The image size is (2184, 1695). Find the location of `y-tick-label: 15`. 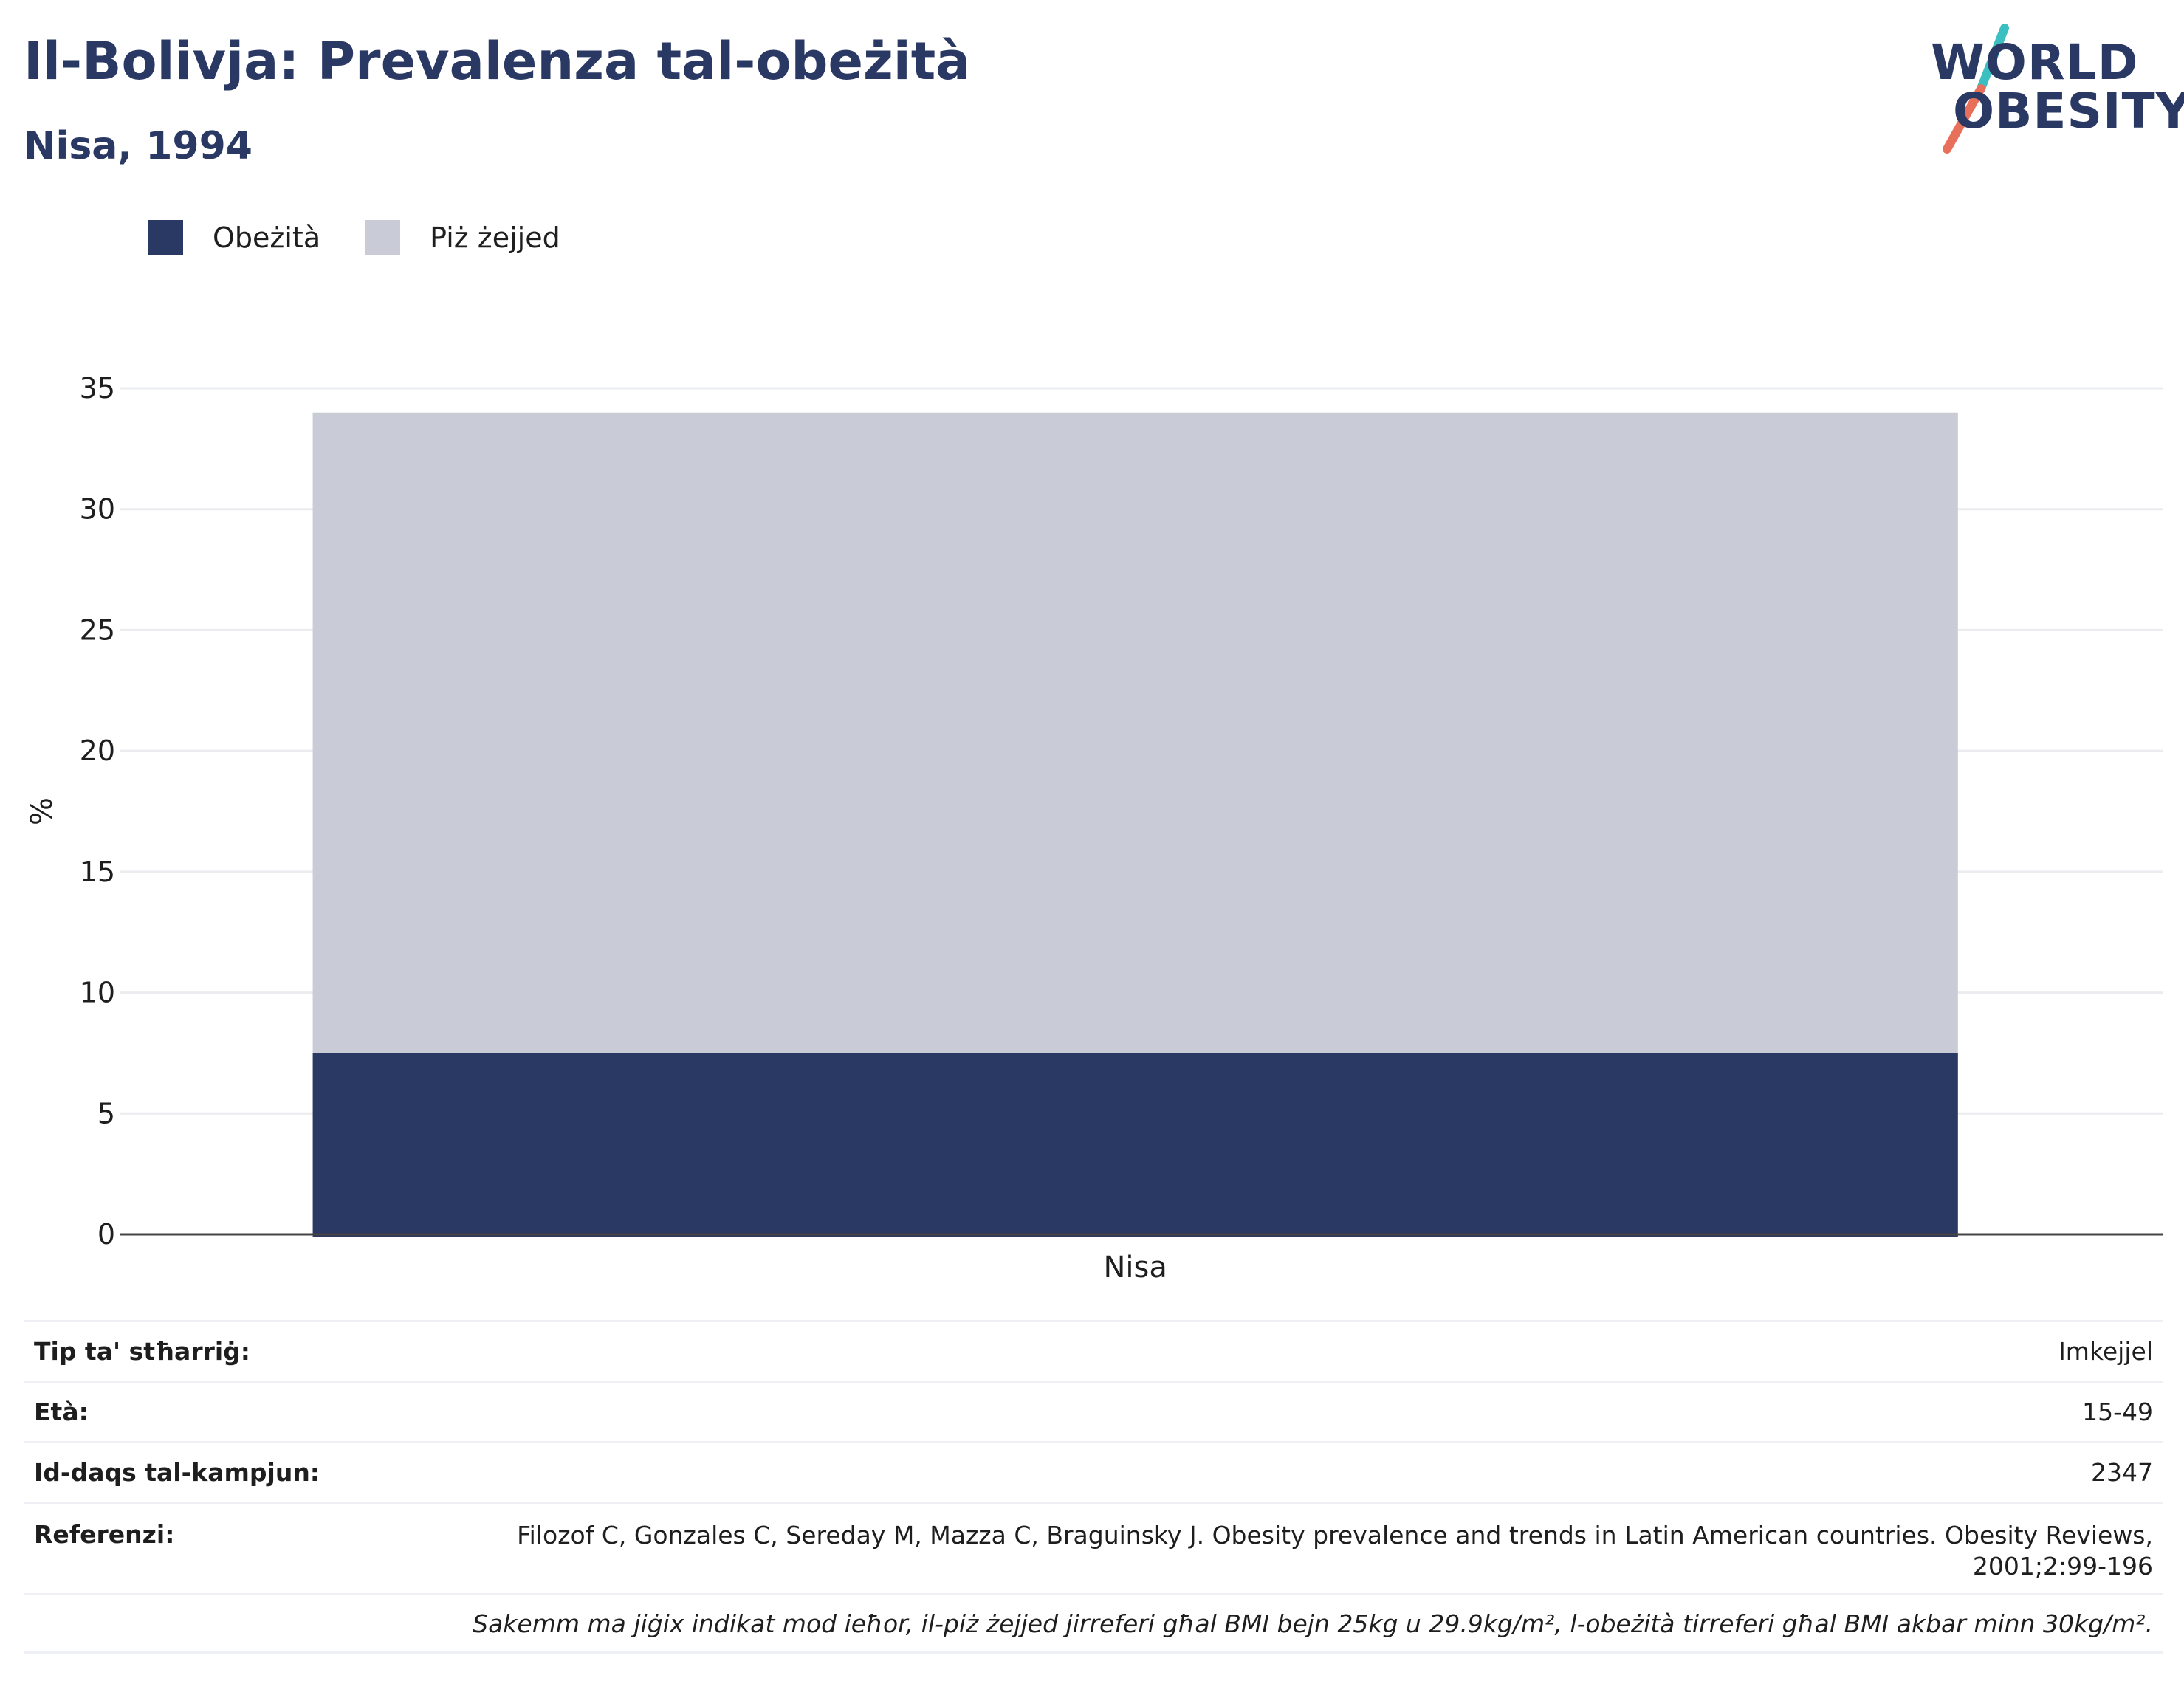

y-tick-label: 15 is located at coordinates (98, 872).